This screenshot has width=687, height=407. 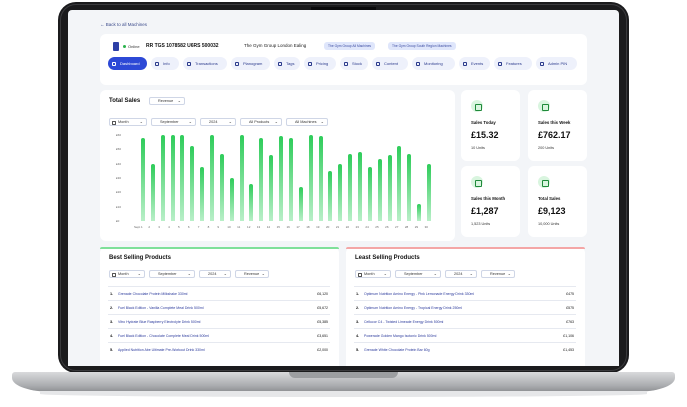 I want to click on tab-planogram: Planogram, so click(x=250, y=63).